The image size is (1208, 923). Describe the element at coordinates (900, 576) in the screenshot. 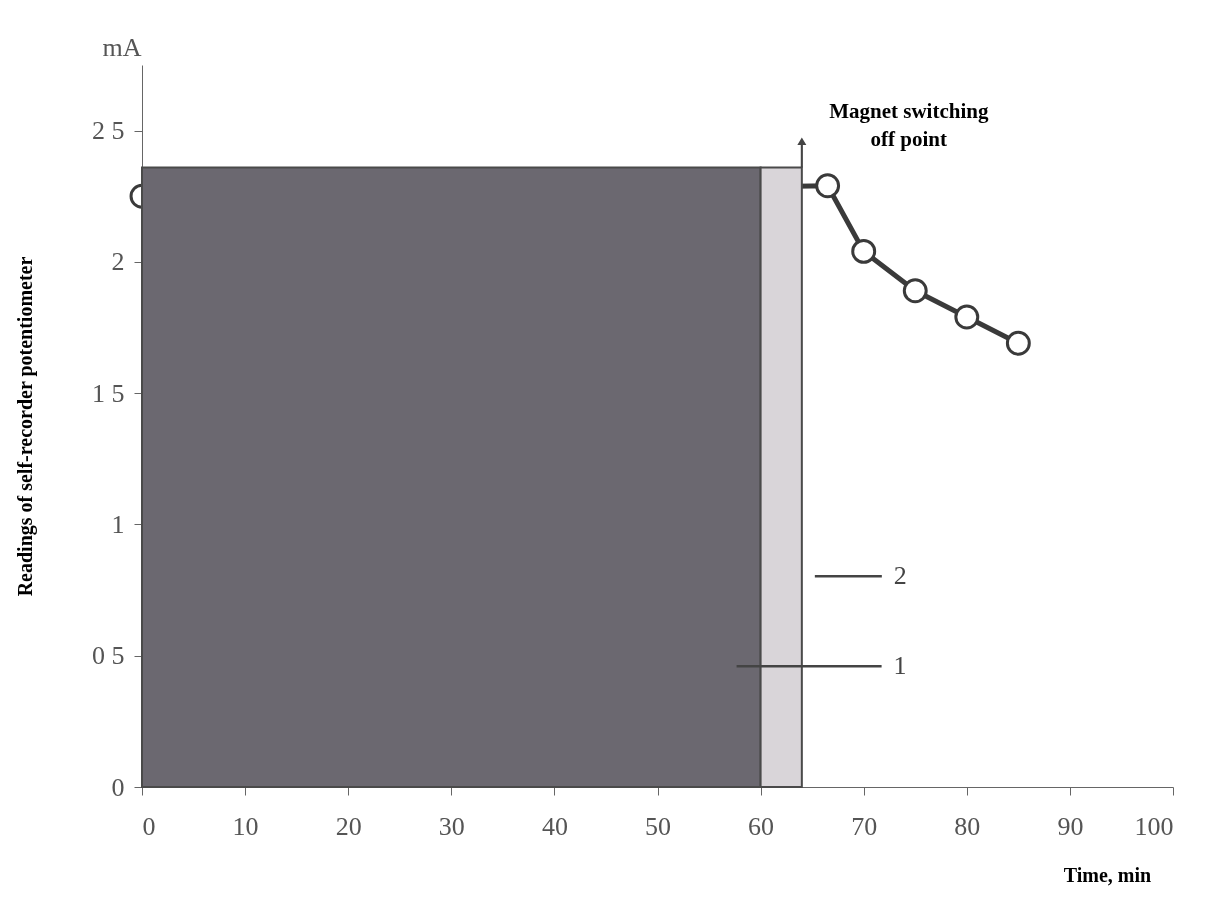

I see `legend-label: 2` at that location.